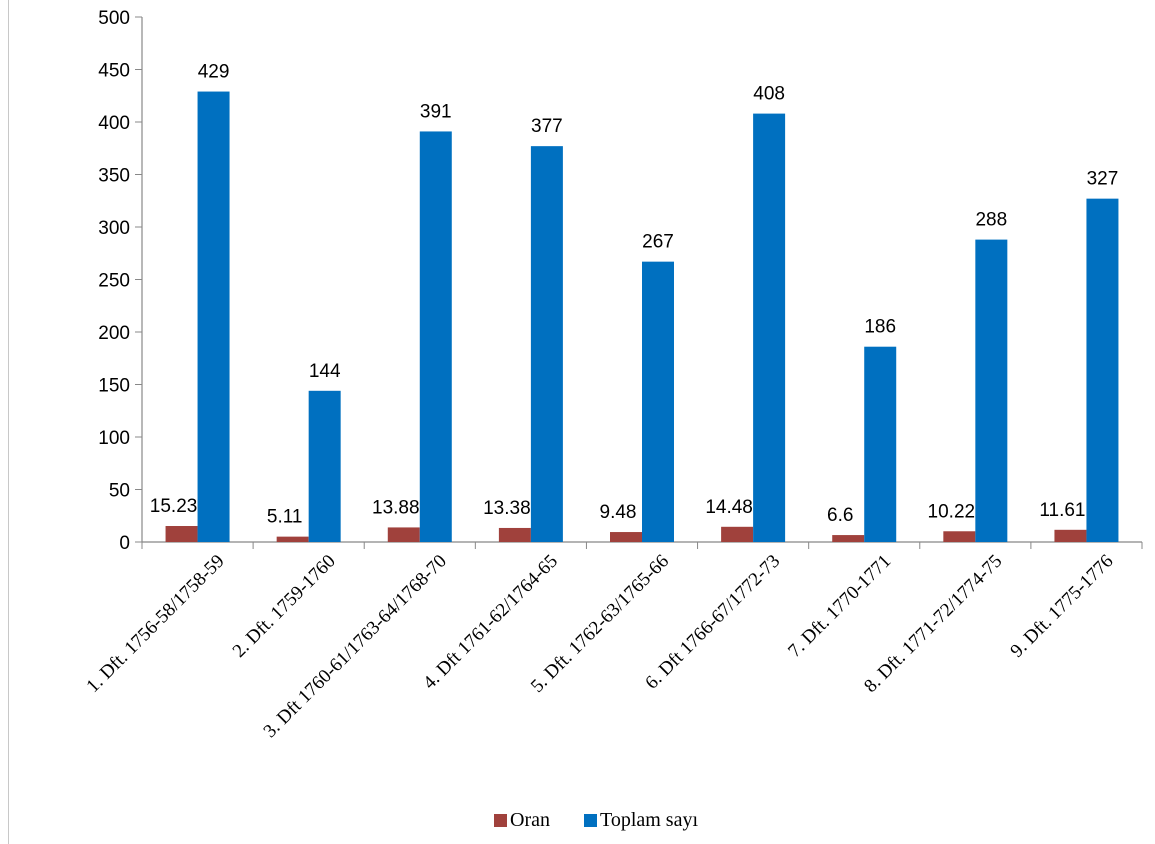  I want to click on category-label: 2. Dft. 1759-1760, so click(284, 606).